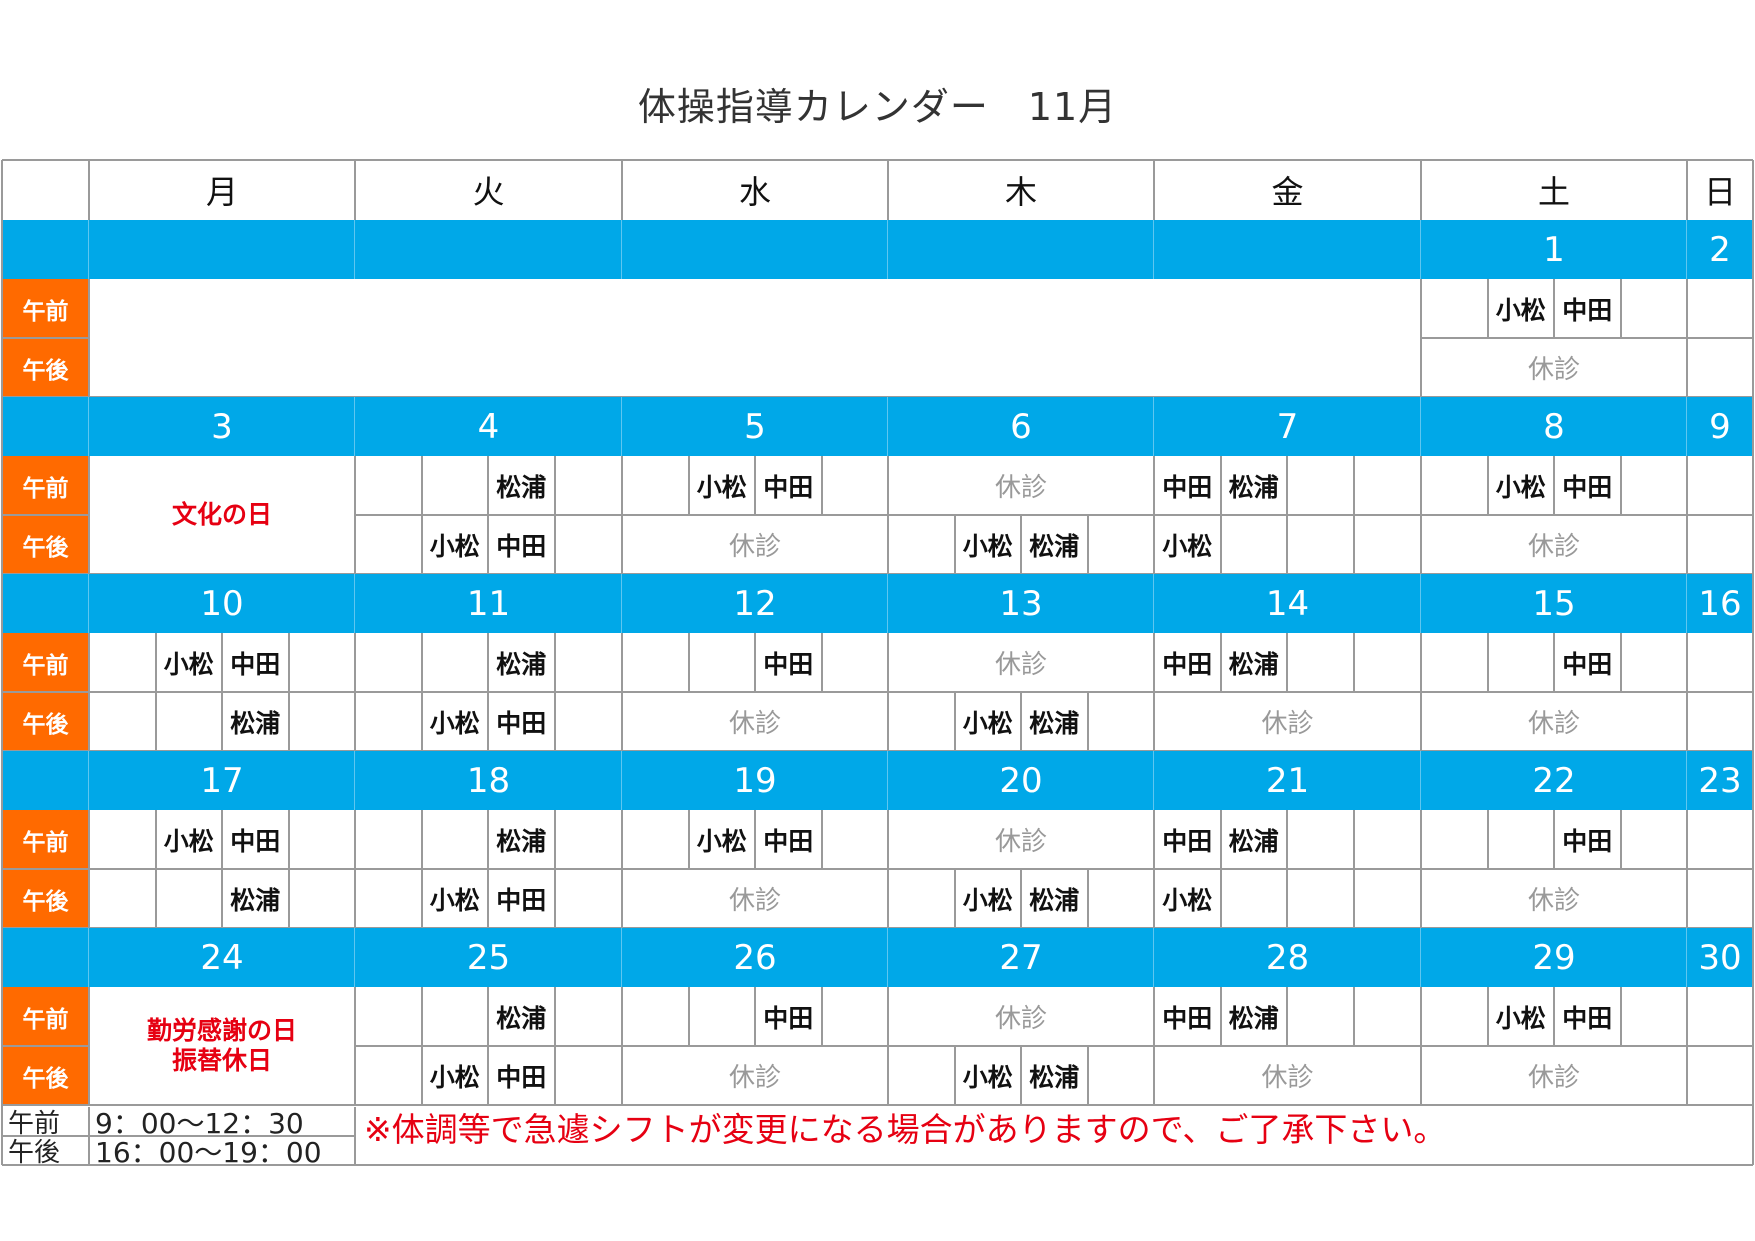 This screenshot has width=1755, height=1241. Describe the element at coordinates (222, 426) in the screenshot. I see `date-number: 3` at that location.